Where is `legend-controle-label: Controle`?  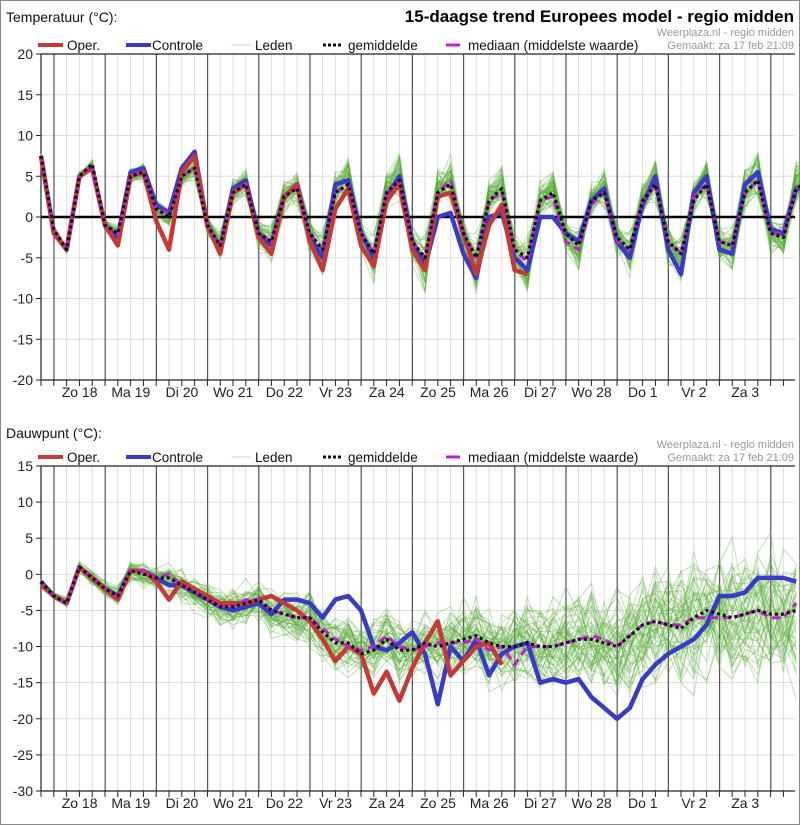 legend-controle-label: Controle is located at coordinates (177, 45).